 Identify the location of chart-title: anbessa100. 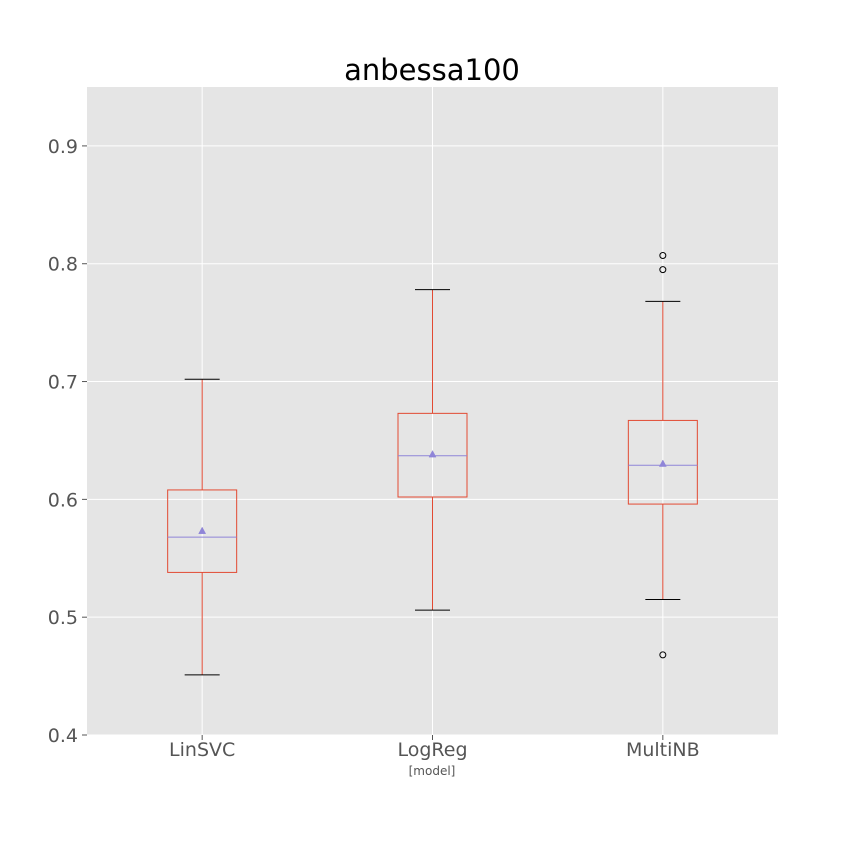
(432, 70).